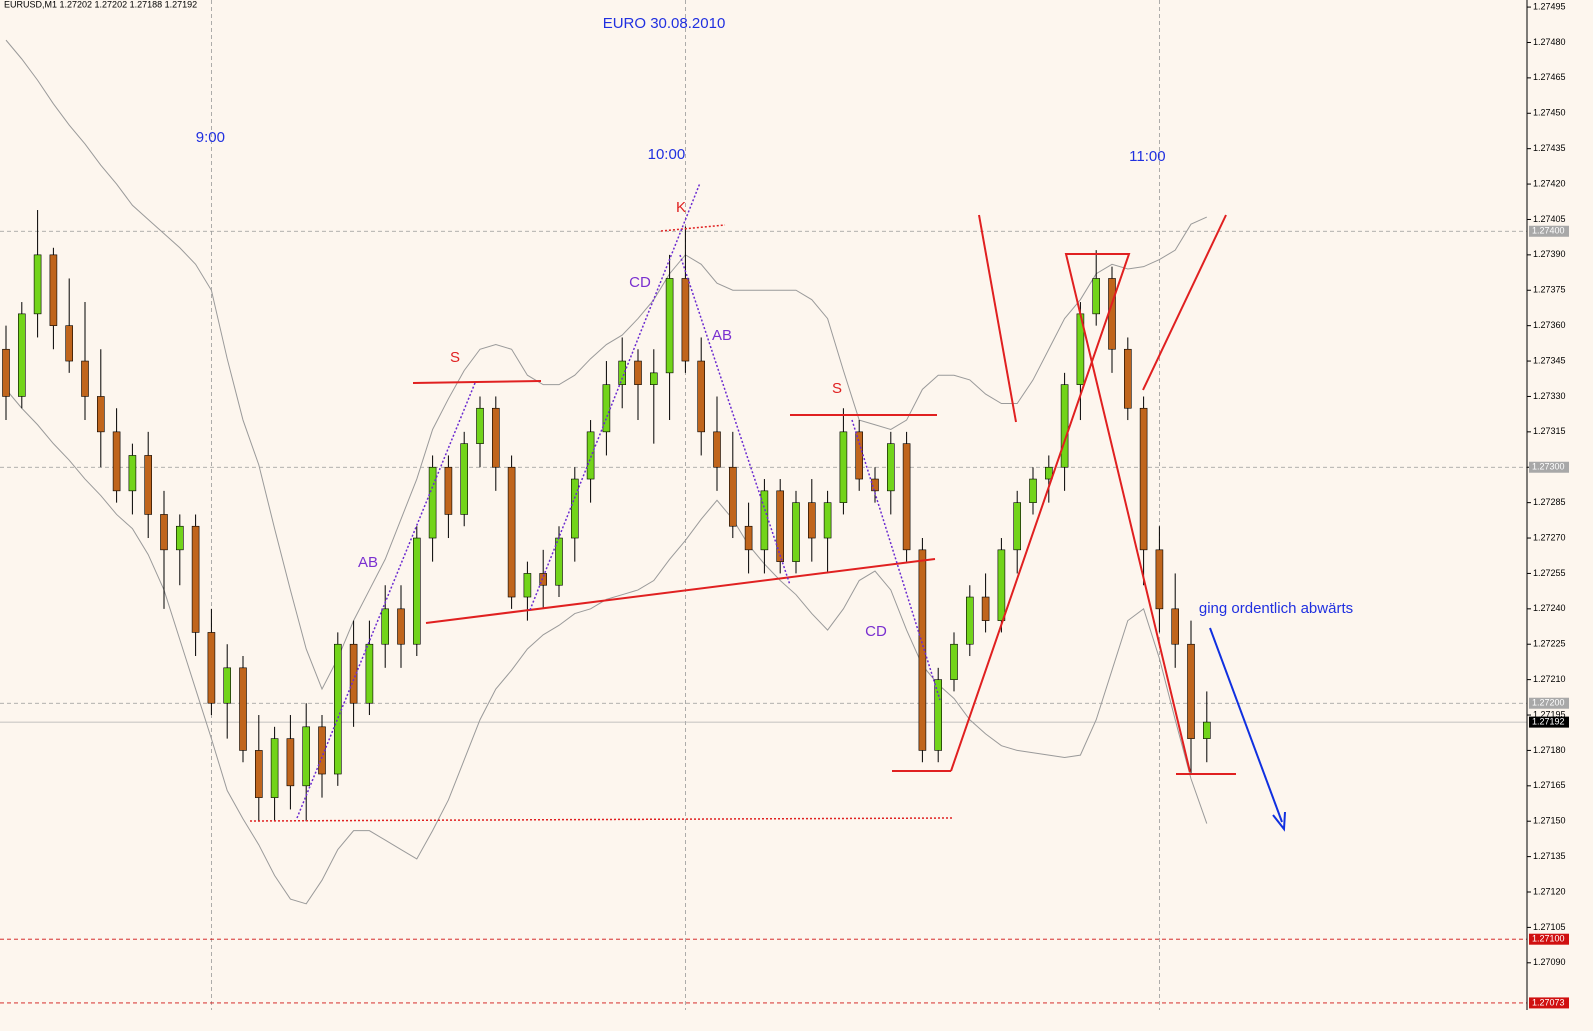  What do you see at coordinates (735, 420) in the screenshot?
I see `ab-line` at bounding box center [735, 420].